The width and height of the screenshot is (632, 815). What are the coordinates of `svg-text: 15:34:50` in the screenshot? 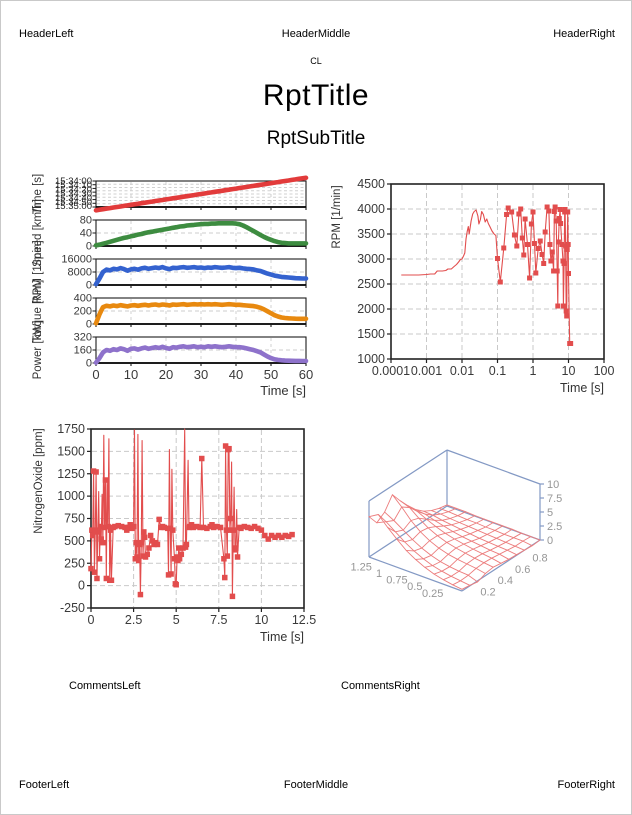 It's located at (73, 202).